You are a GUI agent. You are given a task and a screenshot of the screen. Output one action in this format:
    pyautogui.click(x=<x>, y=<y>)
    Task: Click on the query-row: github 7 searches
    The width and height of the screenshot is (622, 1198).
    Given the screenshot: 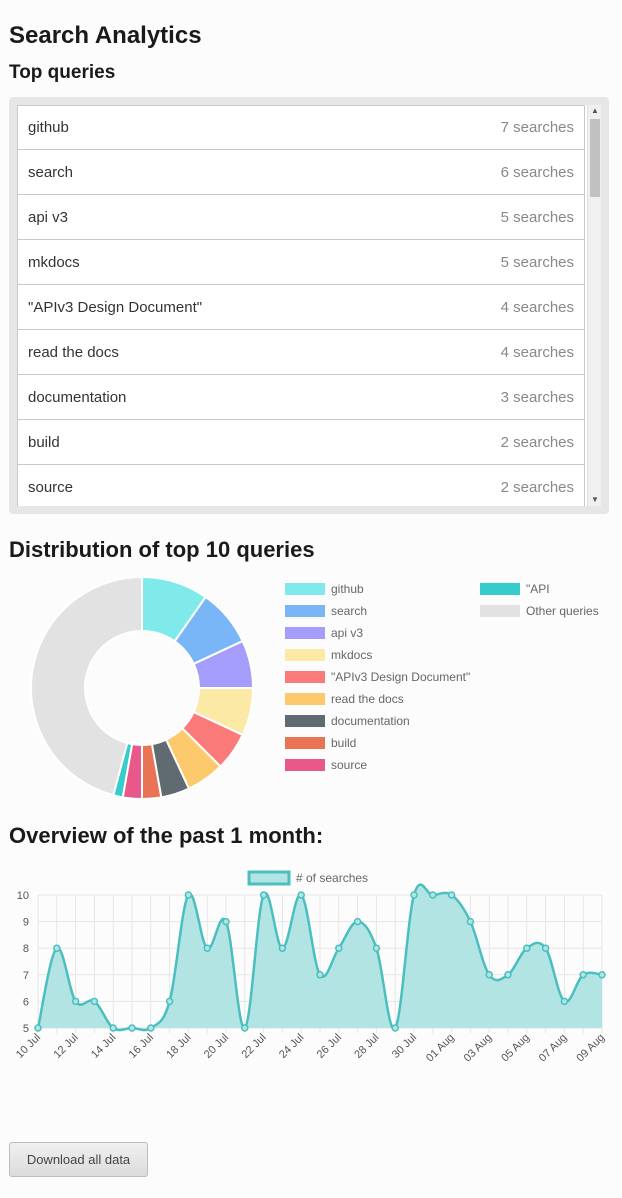 What is the action you would take?
    pyautogui.click(x=301, y=127)
    